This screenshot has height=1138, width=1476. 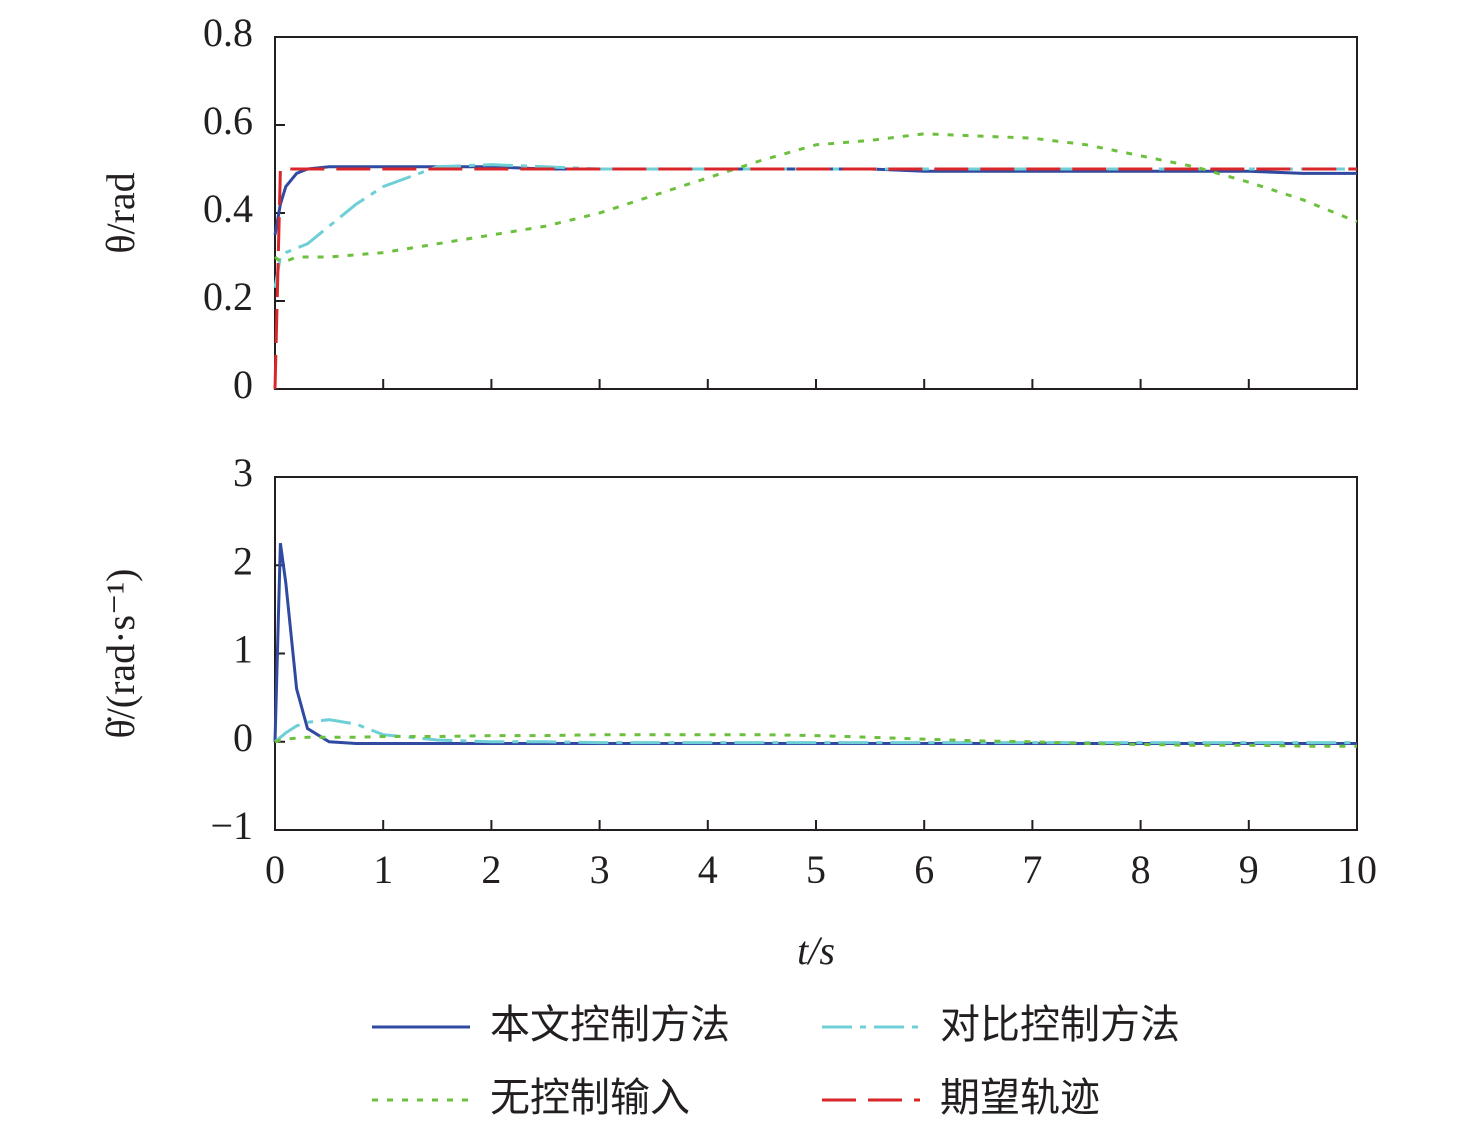 I want to click on x-axis-label: t/s, so click(x=816, y=950).